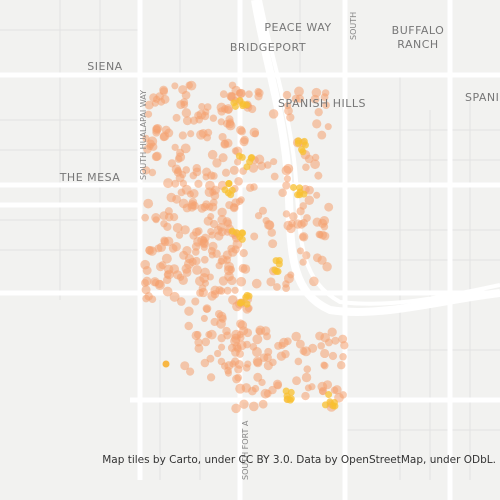  Describe the element at coordinates (268, 47) in the screenshot. I see `place-label: BRIDGEPORT` at that location.